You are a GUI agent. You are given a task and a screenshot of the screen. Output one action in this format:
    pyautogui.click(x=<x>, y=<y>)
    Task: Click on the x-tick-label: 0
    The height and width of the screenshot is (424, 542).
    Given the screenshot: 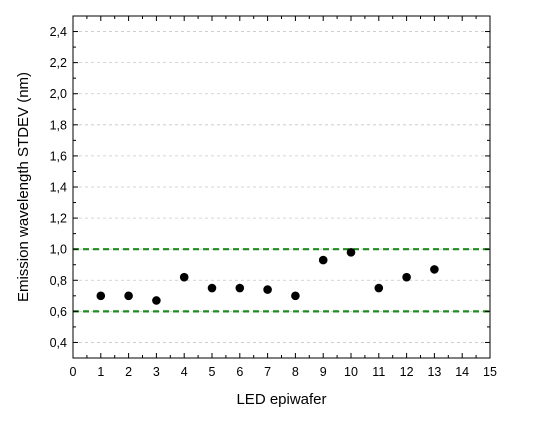 What is the action you would take?
    pyautogui.click(x=73, y=372)
    